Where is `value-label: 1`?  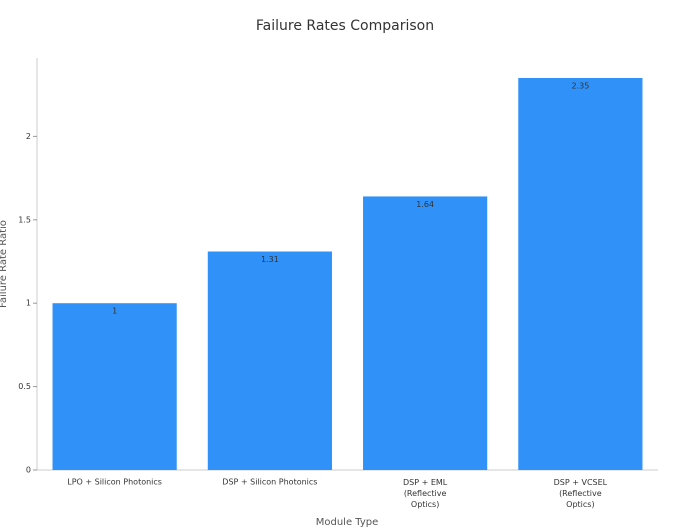
value-label: 1 is located at coordinates (114, 311).